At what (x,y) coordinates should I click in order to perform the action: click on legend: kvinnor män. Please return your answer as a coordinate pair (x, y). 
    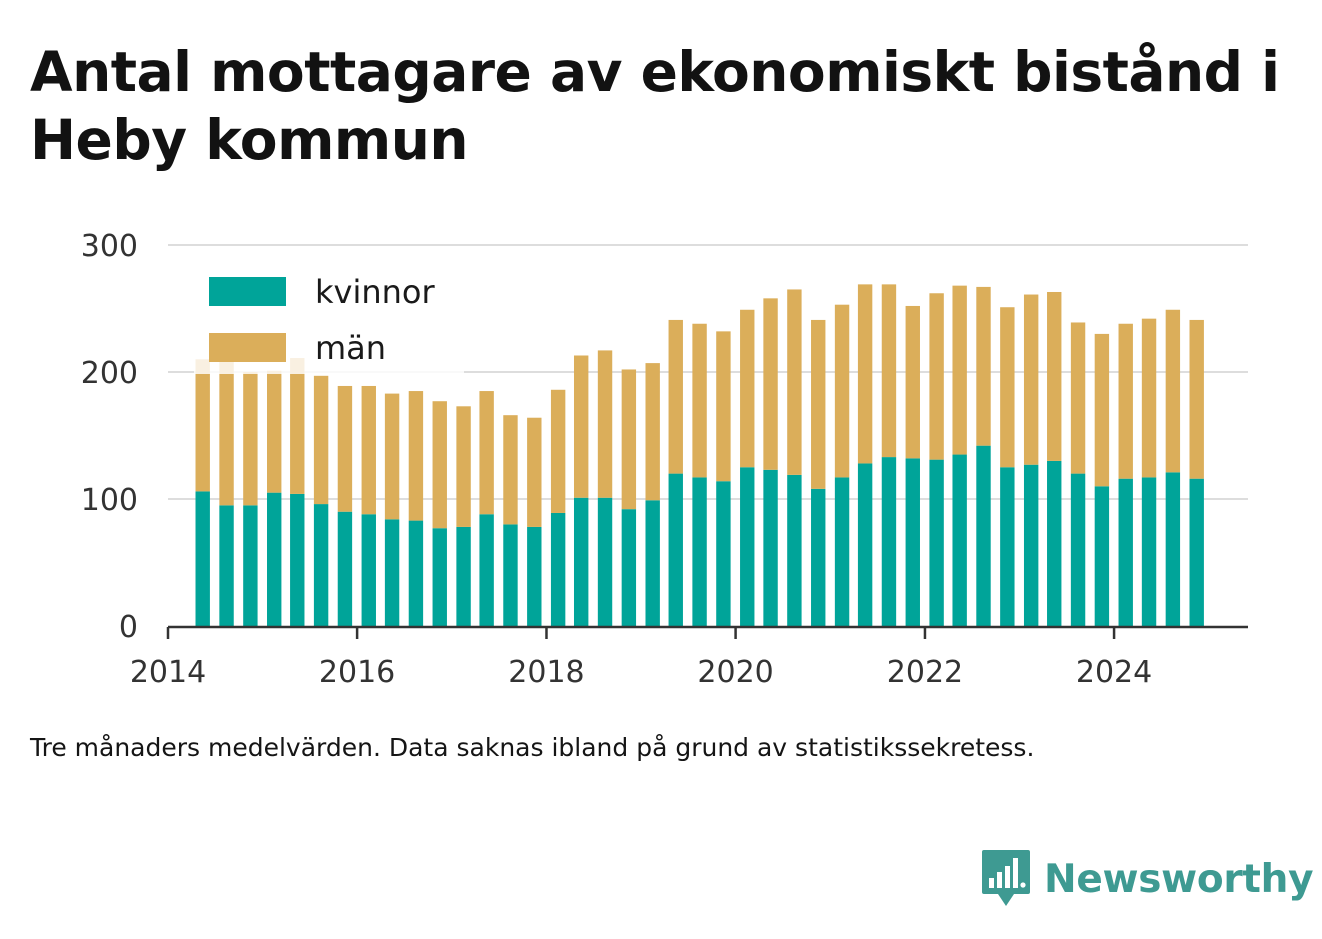
    Looking at the image, I should click on (329, 318).